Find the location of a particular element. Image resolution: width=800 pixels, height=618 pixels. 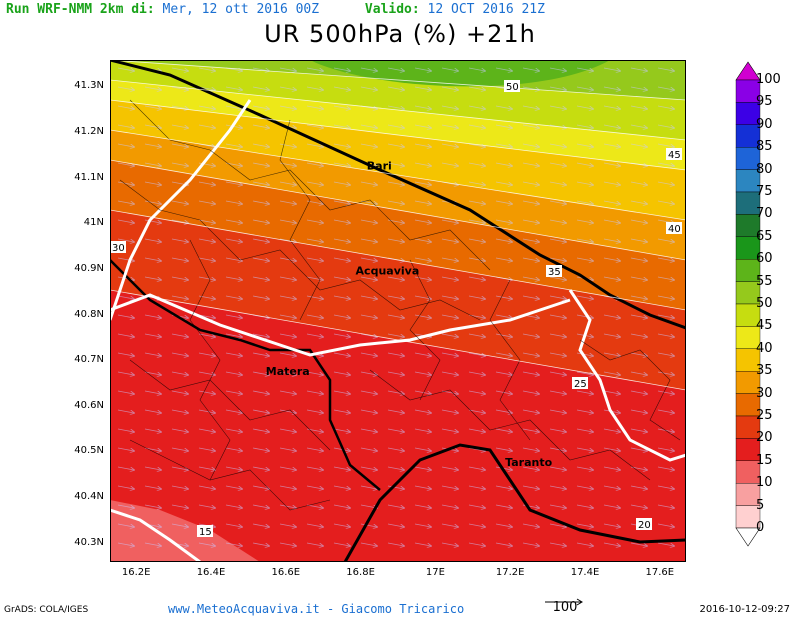

contour-label-35: 35 is located at coordinates (554, 272).